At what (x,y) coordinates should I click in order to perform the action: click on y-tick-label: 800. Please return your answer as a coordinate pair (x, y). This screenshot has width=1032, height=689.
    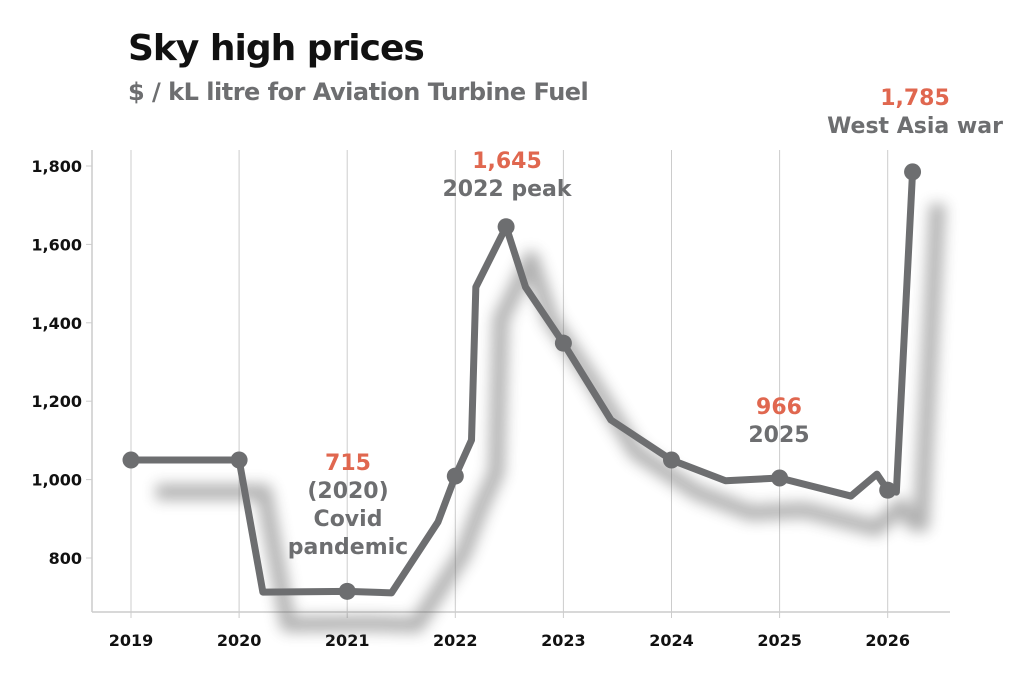
    Looking at the image, I should click on (65, 558).